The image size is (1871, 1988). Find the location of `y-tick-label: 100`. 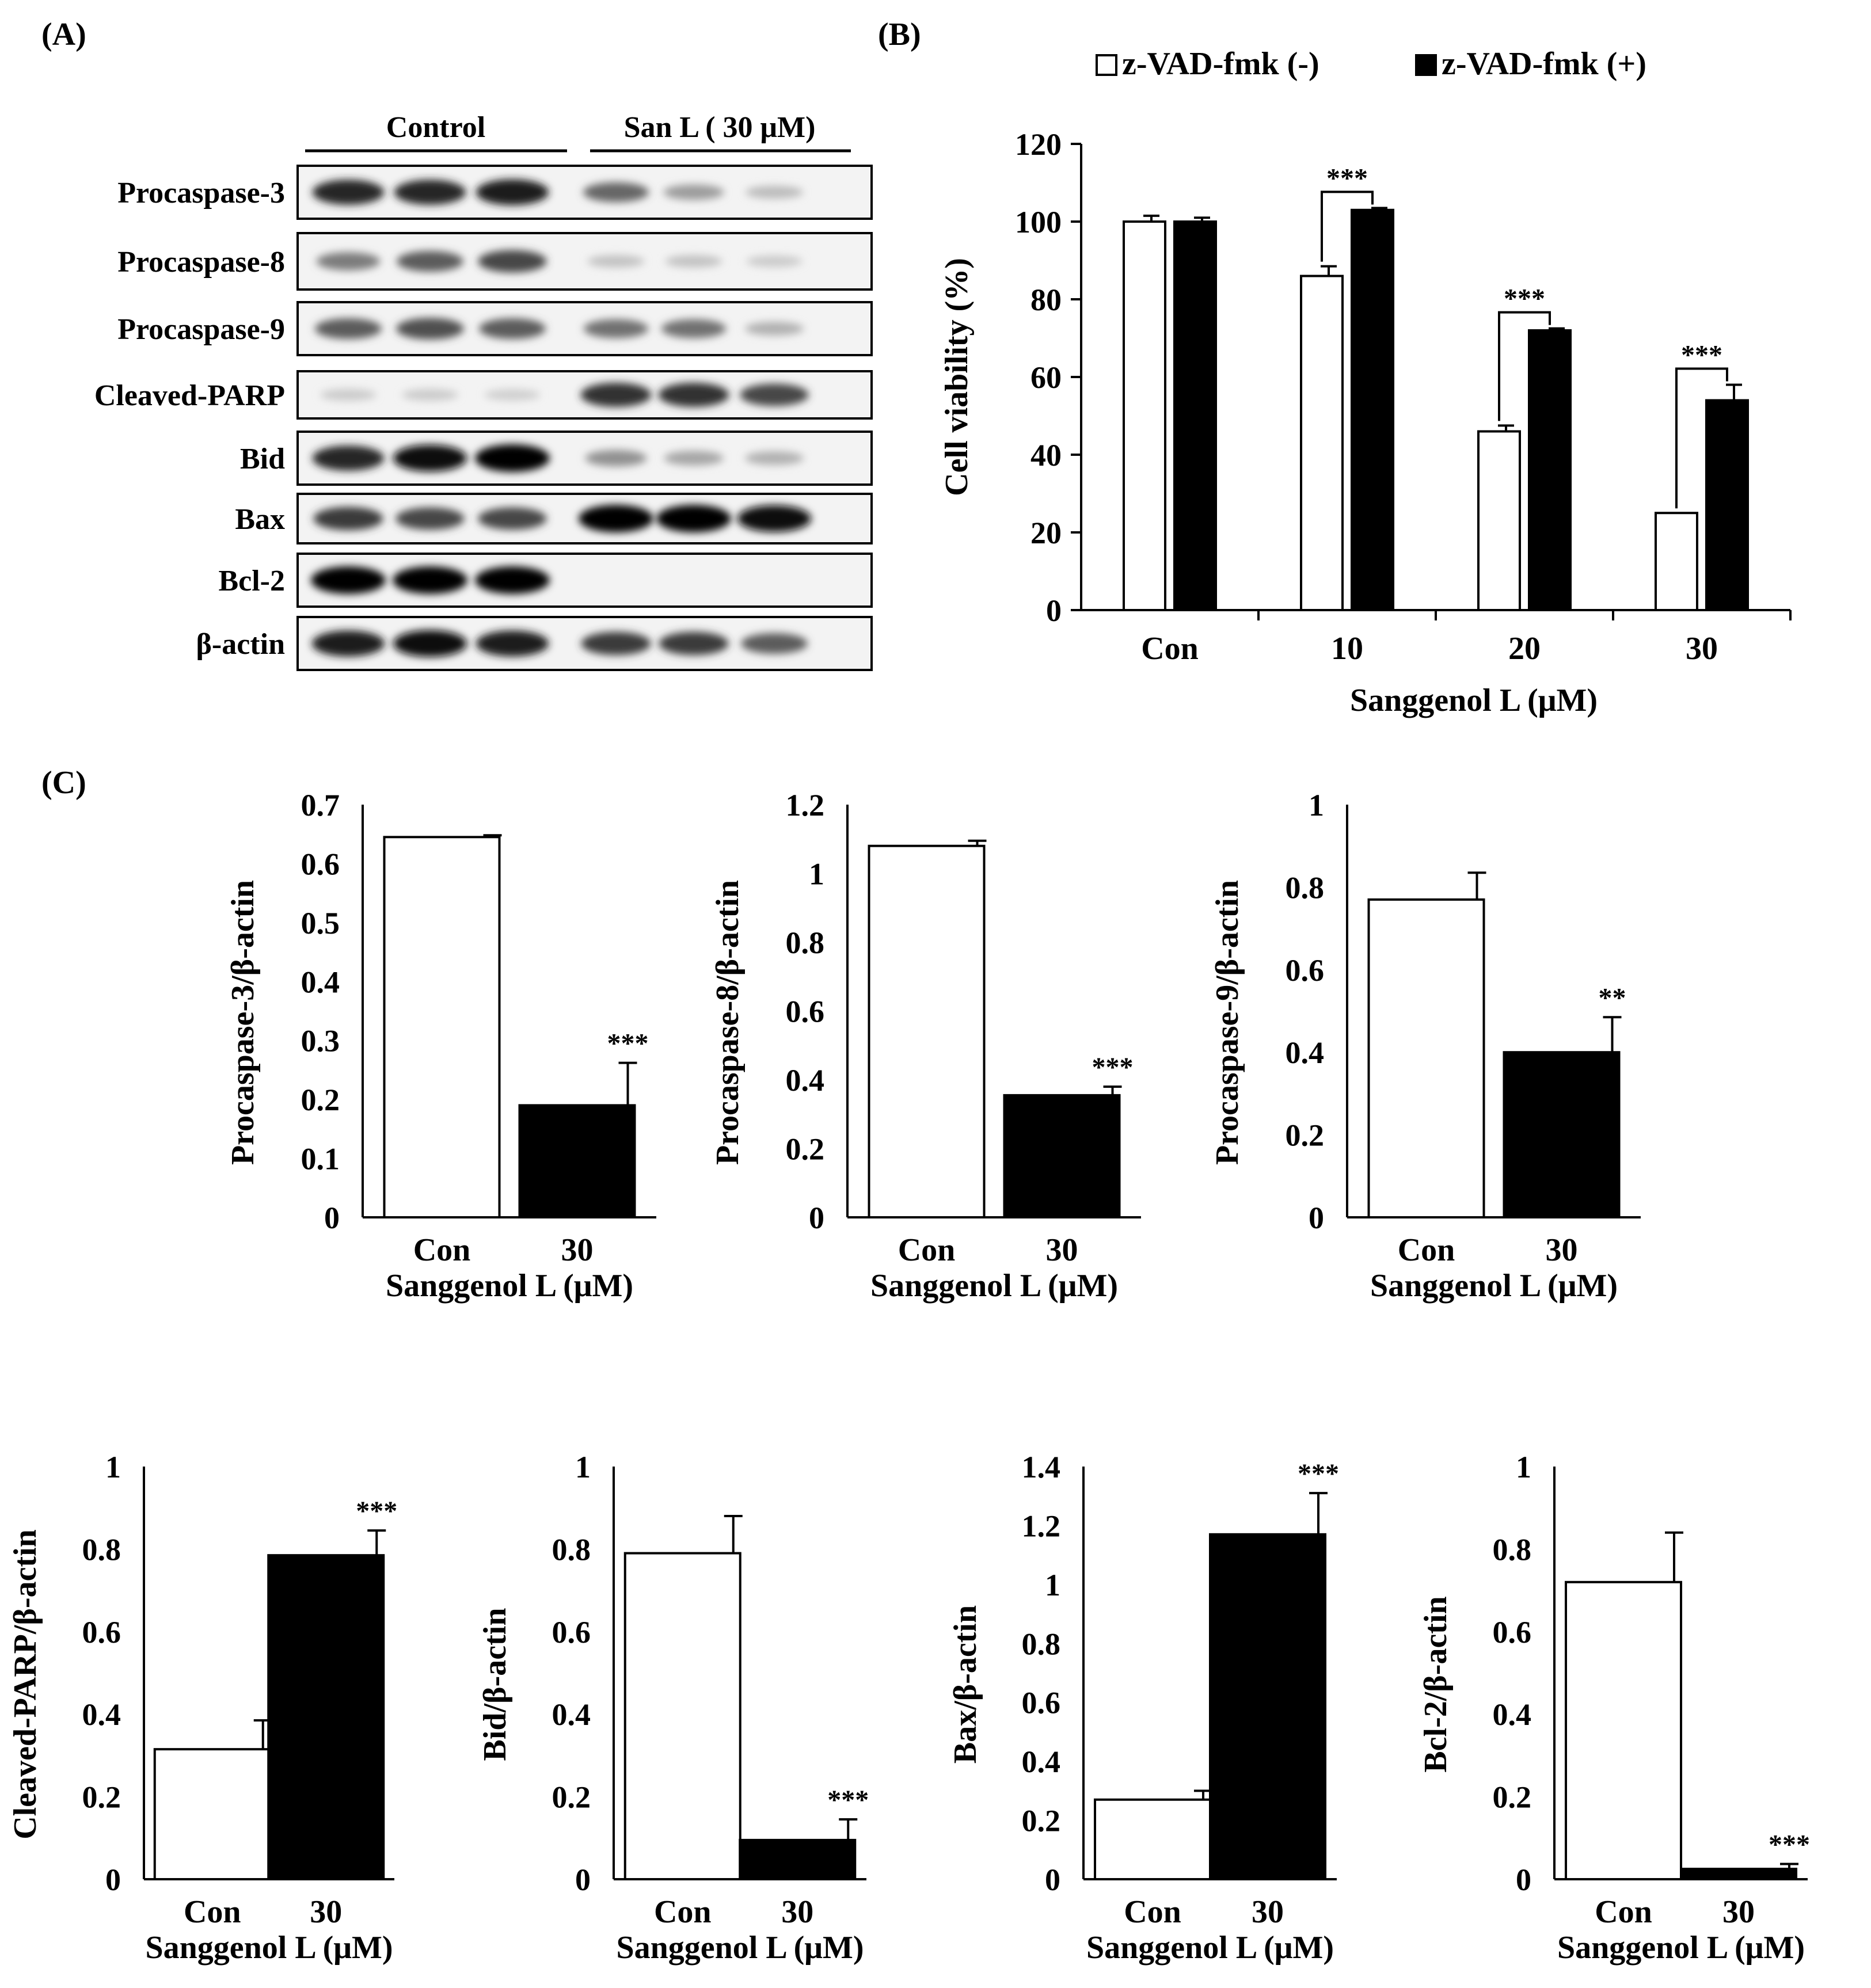

y-tick-label: 100 is located at coordinates (1038, 222).